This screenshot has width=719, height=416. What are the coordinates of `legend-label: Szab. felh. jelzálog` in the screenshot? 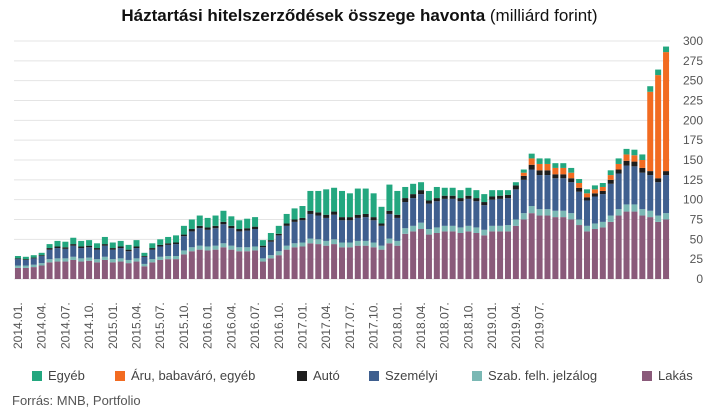 It's located at (543, 375).